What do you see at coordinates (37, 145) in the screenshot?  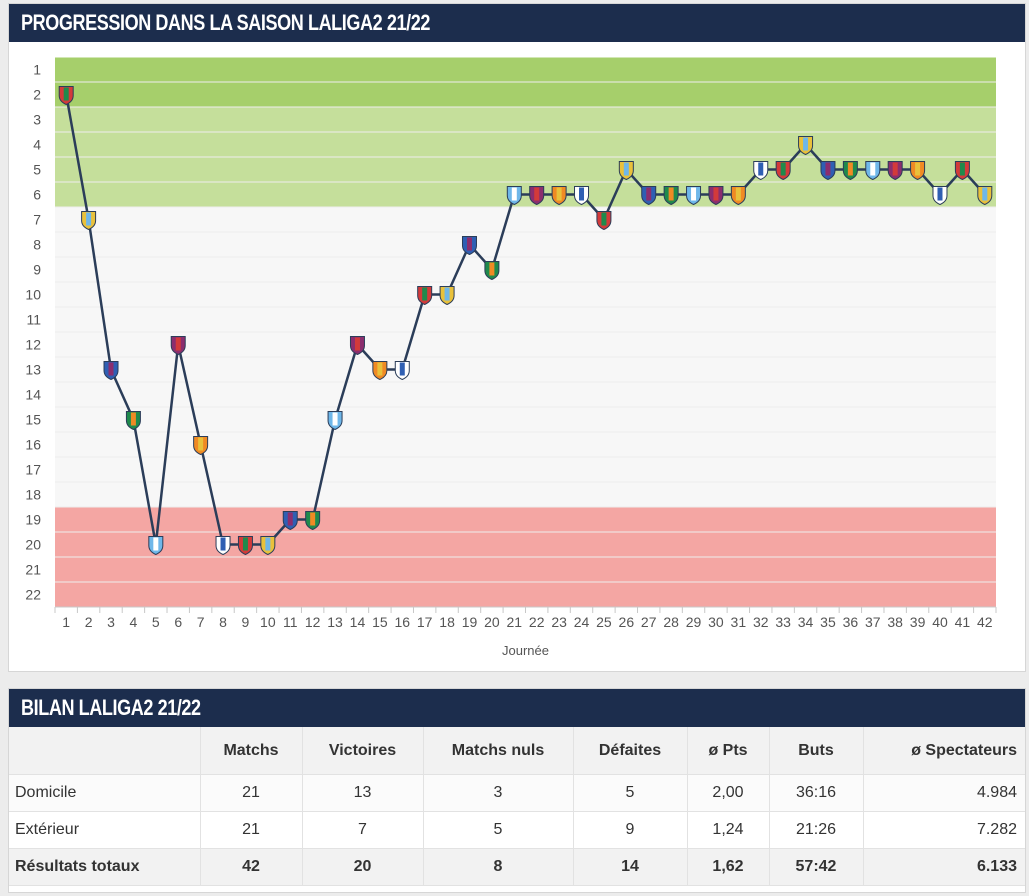 I see `y-tick-label: 4` at bounding box center [37, 145].